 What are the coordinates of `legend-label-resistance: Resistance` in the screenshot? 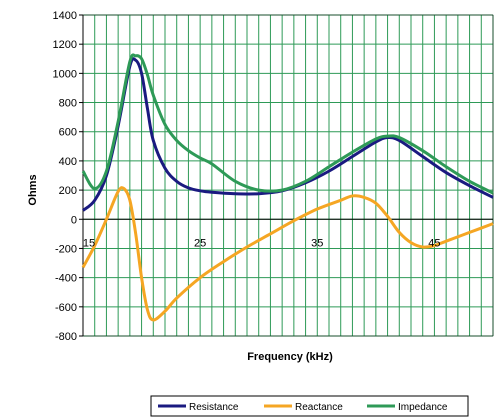 It's located at (214, 407).